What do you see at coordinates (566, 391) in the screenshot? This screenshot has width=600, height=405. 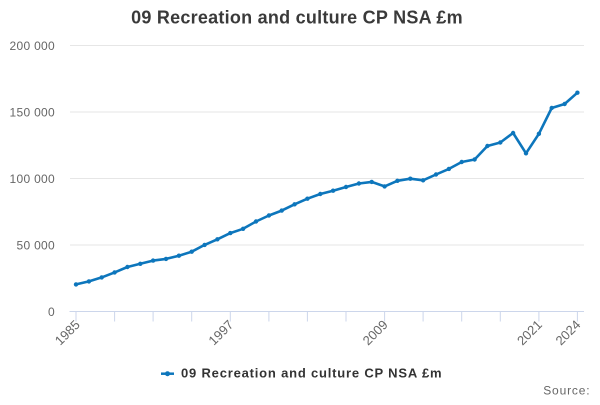 I see `svg-text: Source:` at bounding box center [566, 391].